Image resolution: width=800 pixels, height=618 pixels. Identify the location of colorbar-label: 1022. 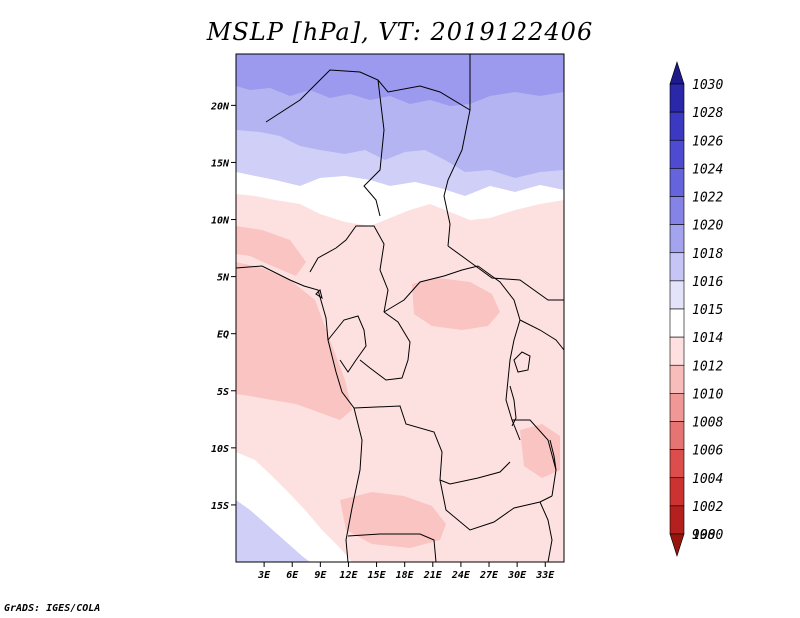
(707, 198).